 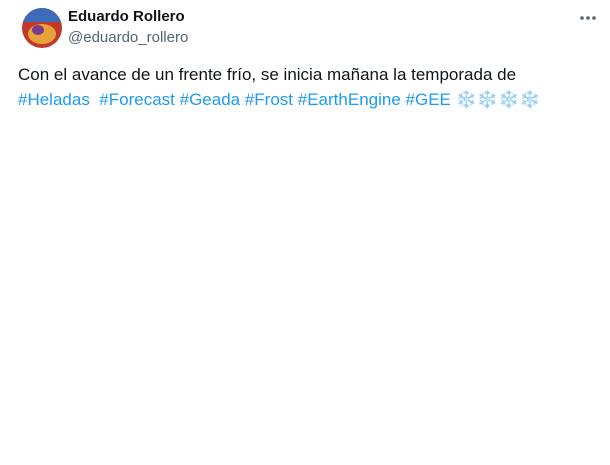 I want to click on hashtag: #EarthEngine, so click(x=349, y=99).